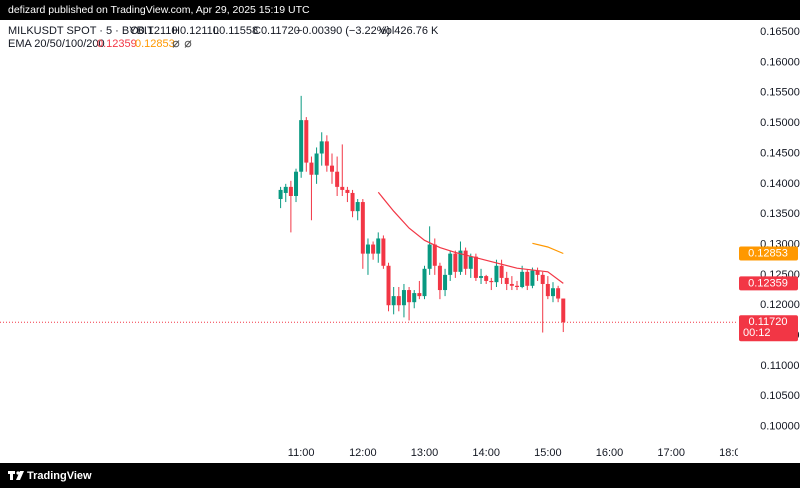 The height and width of the screenshot is (488, 800). Describe the element at coordinates (780, 184) in the screenshot. I see `y-tick-label: 0.14000` at that location.